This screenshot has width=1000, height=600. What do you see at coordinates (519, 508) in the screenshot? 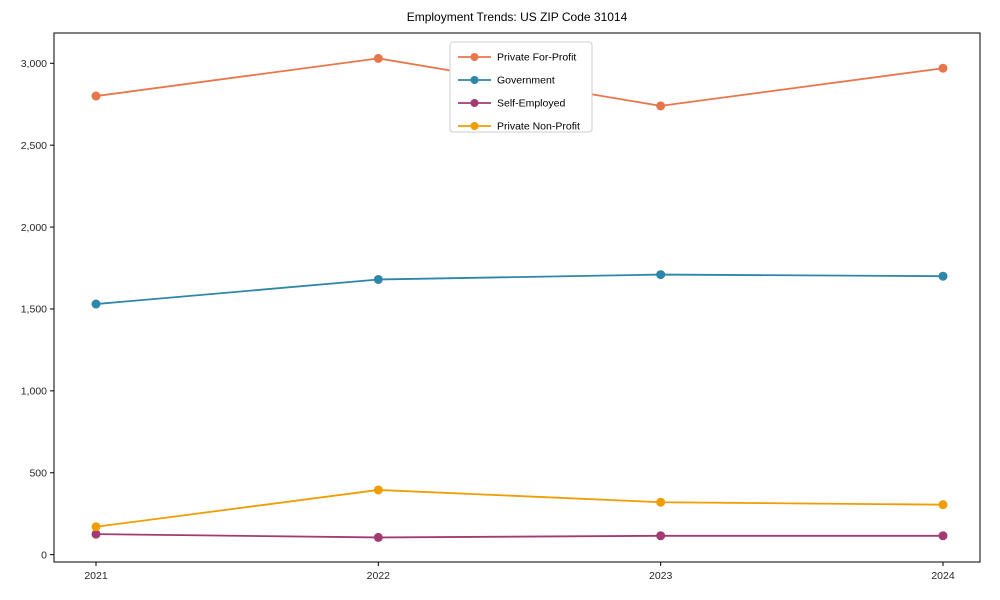
I see `series-line-private-non-profit` at bounding box center [519, 508].